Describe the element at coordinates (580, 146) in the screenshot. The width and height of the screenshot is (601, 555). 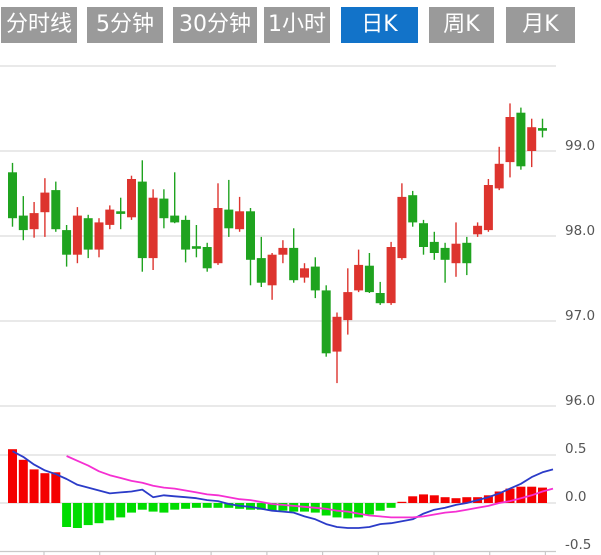
I see `price-tick-label: 99.0` at that location.